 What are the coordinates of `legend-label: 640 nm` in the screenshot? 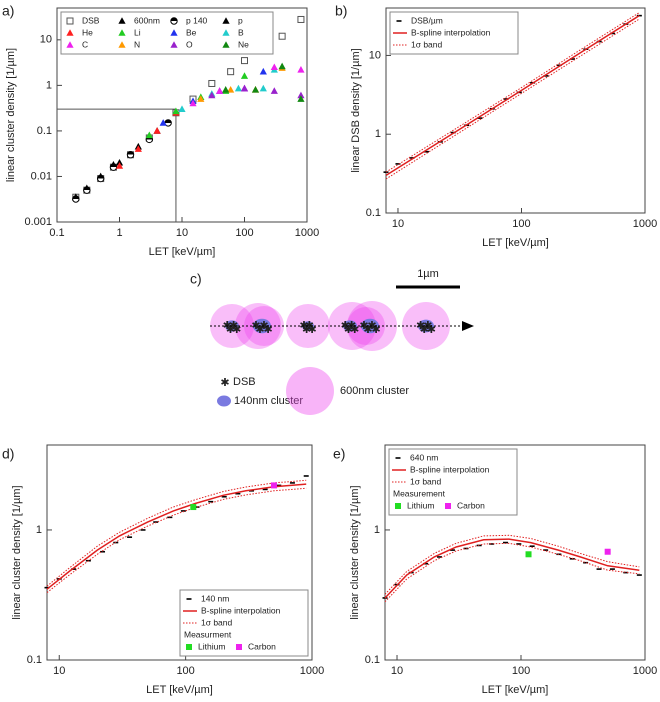 It's located at (424, 457).